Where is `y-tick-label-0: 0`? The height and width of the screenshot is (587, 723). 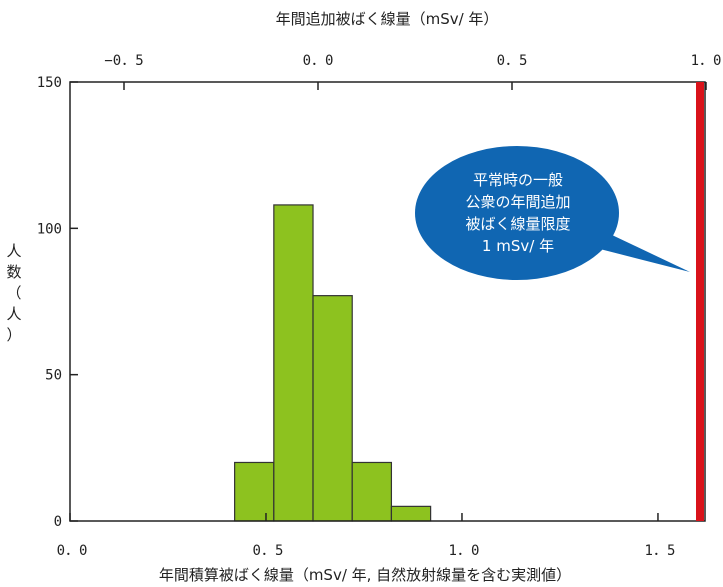 y-tick-label-0: 0 is located at coordinates (58, 522).